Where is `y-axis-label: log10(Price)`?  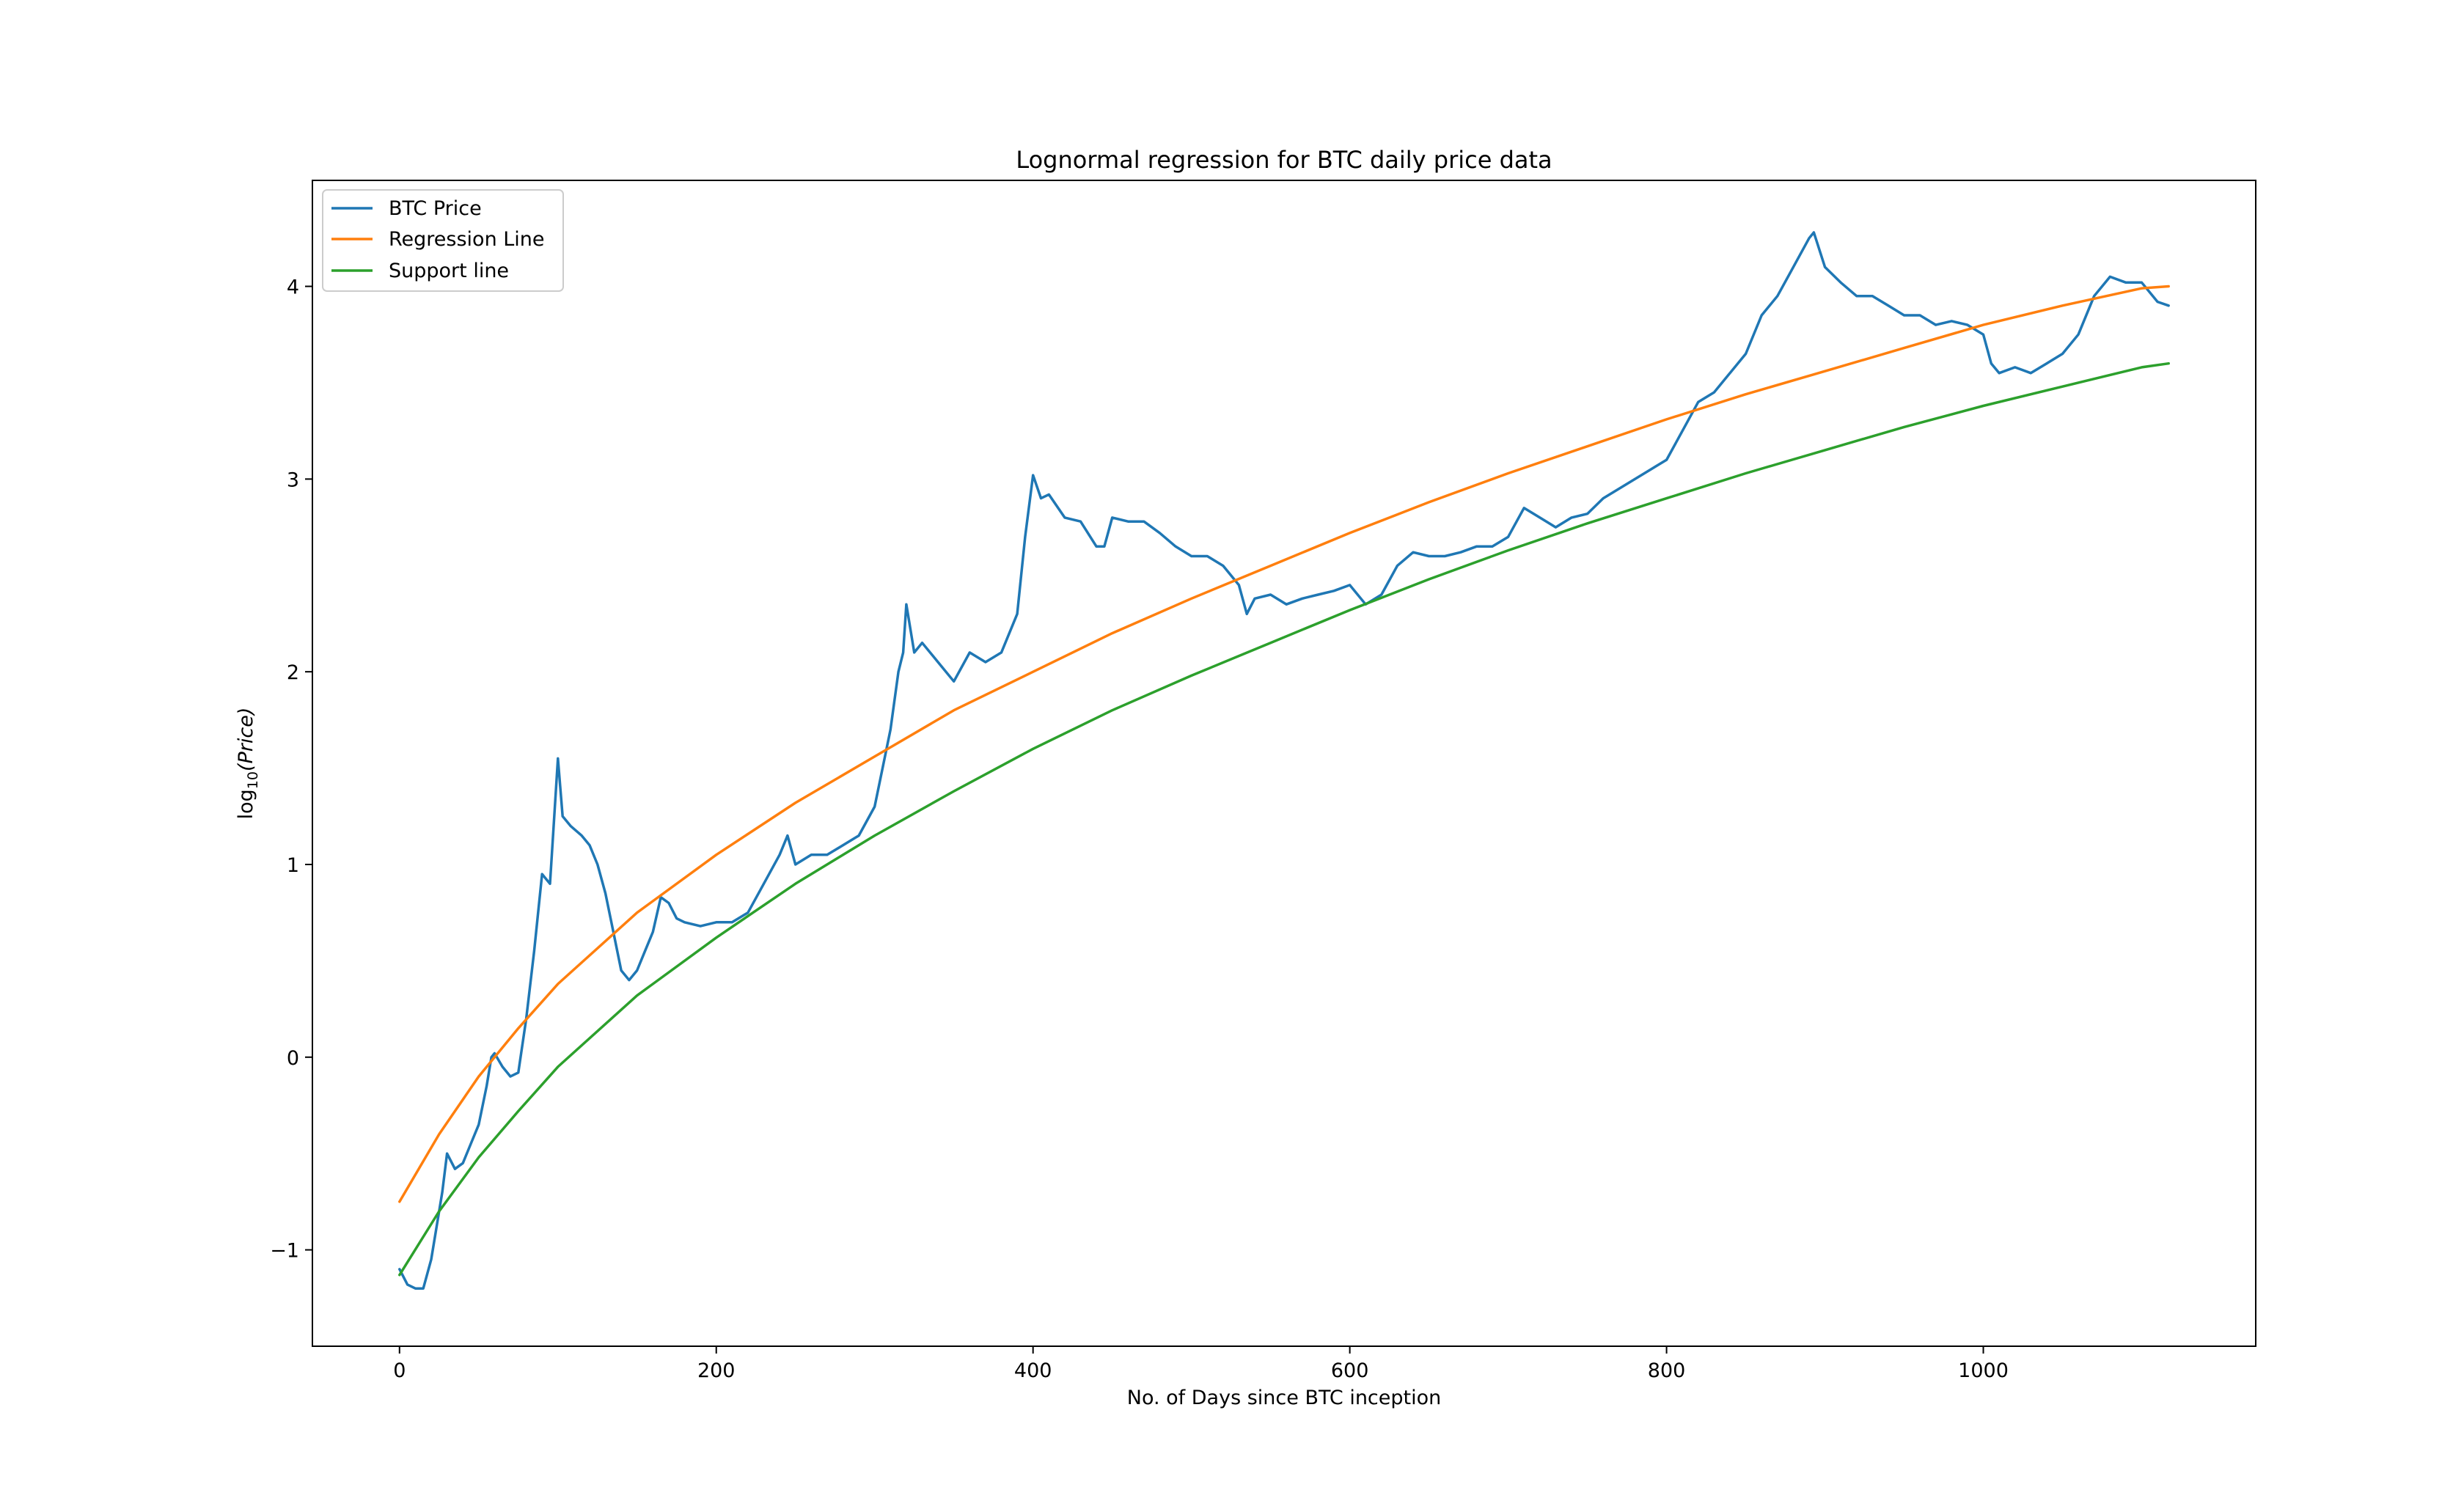
y-axis-label: log10(Price) is located at coordinates (248, 764).